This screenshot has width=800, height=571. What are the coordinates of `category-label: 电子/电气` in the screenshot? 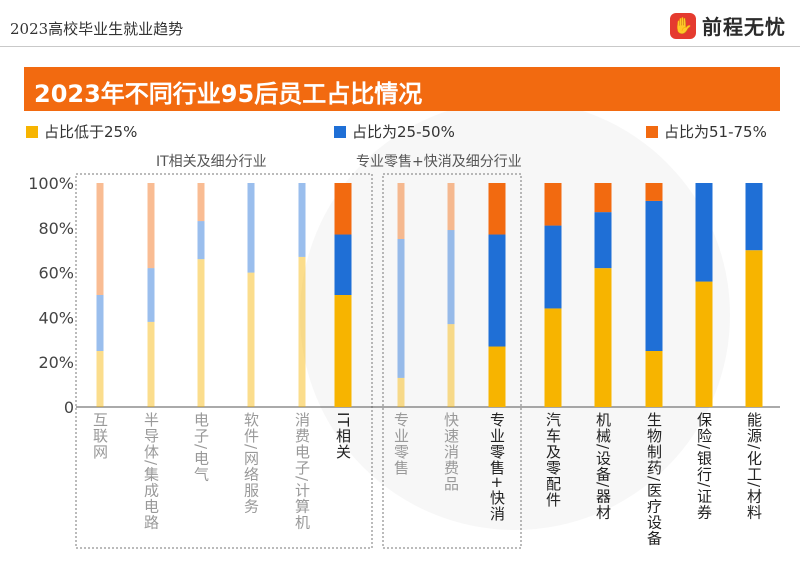 It's located at (201, 447).